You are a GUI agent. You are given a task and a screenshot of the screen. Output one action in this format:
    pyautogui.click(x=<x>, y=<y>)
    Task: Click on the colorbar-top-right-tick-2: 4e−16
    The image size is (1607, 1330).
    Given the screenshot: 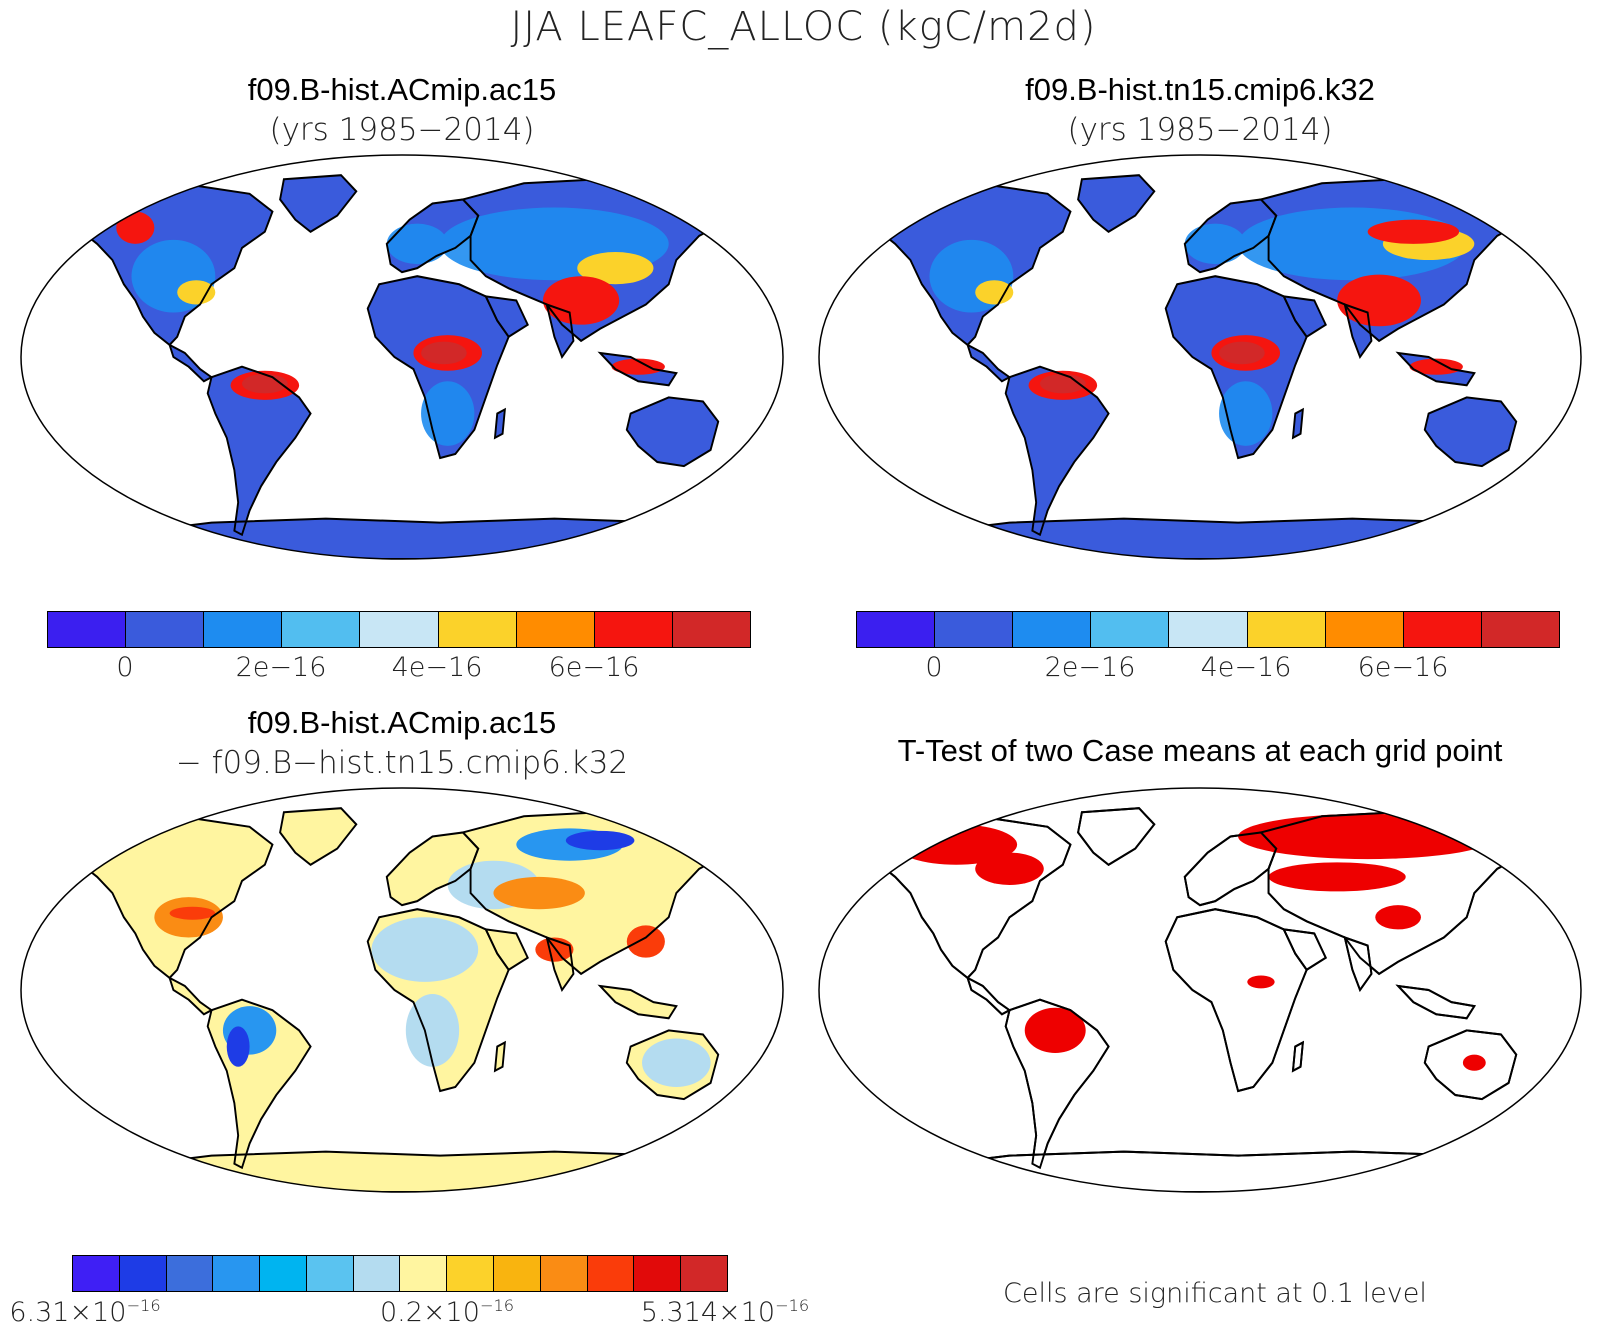 What is the action you would take?
    pyautogui.click(x=1246, y=667)
    